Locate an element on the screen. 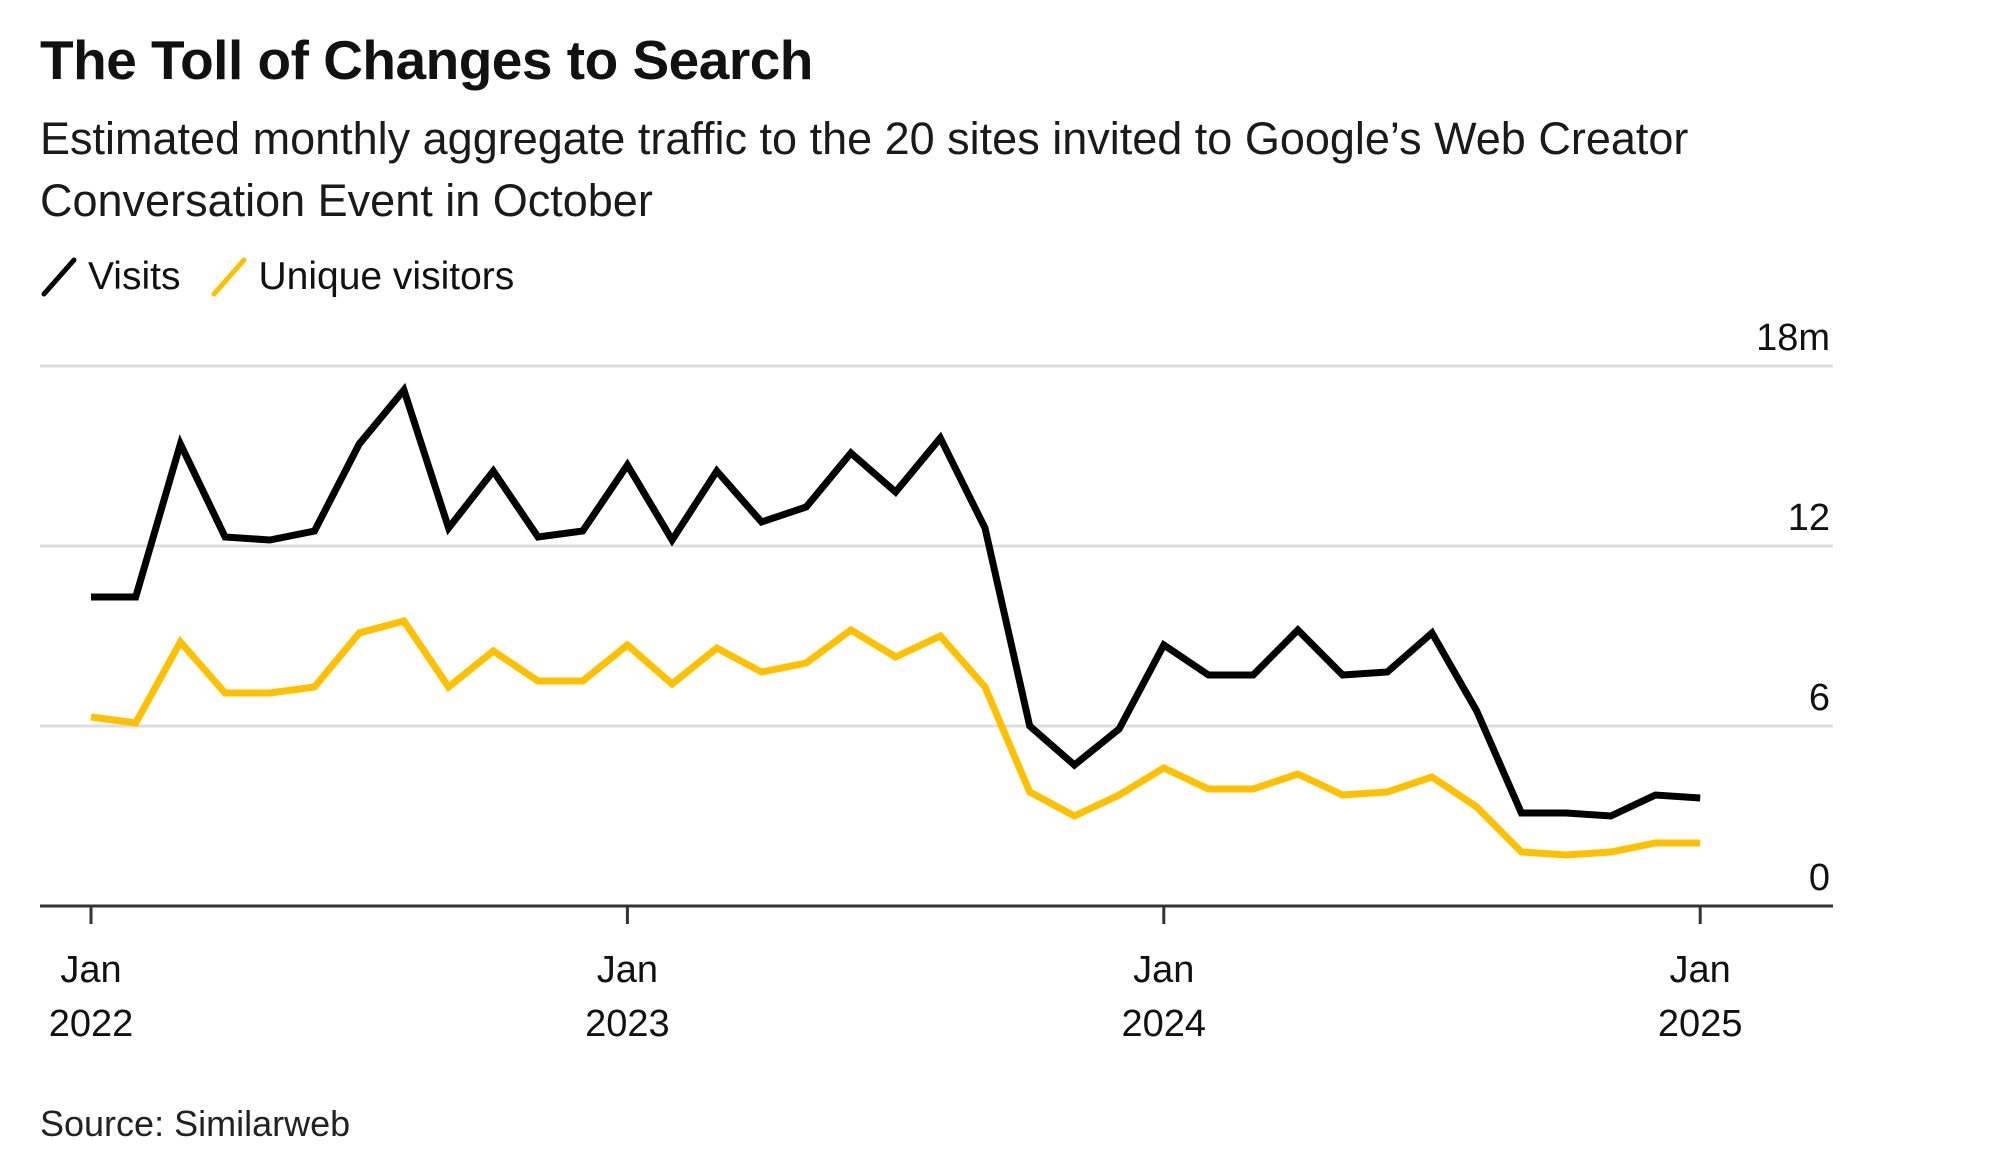 This screenshot has width=2000, height=1173. legend-item-unique-visitors: Unique visitors is located at coordinates (362, 277).